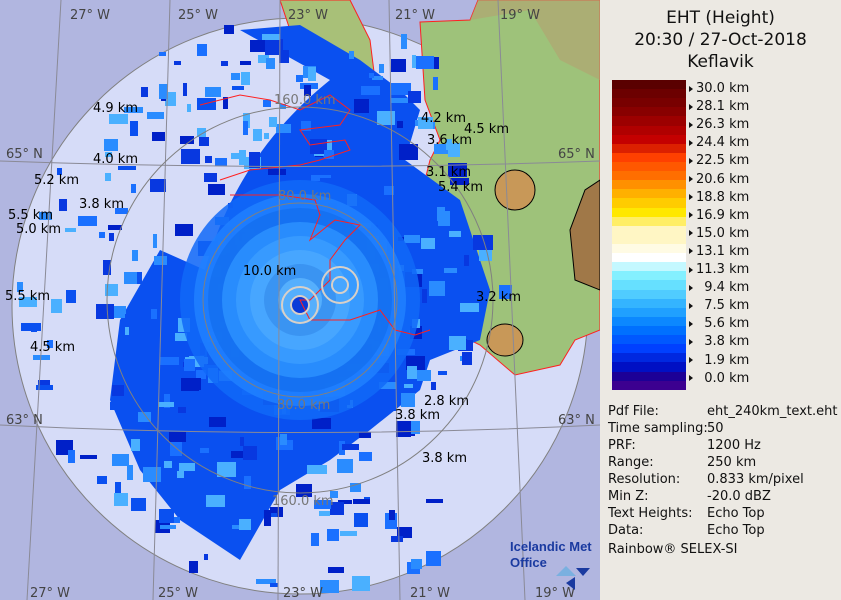 The width and height of the screenshot is (841, 600). I want to click on info-row: Pdf File: eht_240km_text.eht, so click(722, 411).